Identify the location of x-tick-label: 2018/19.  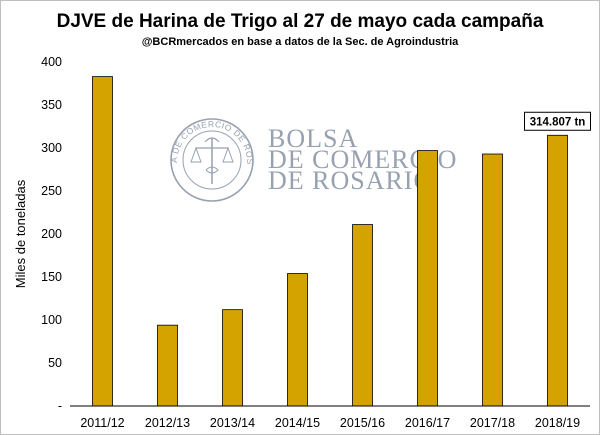
(557, 423).